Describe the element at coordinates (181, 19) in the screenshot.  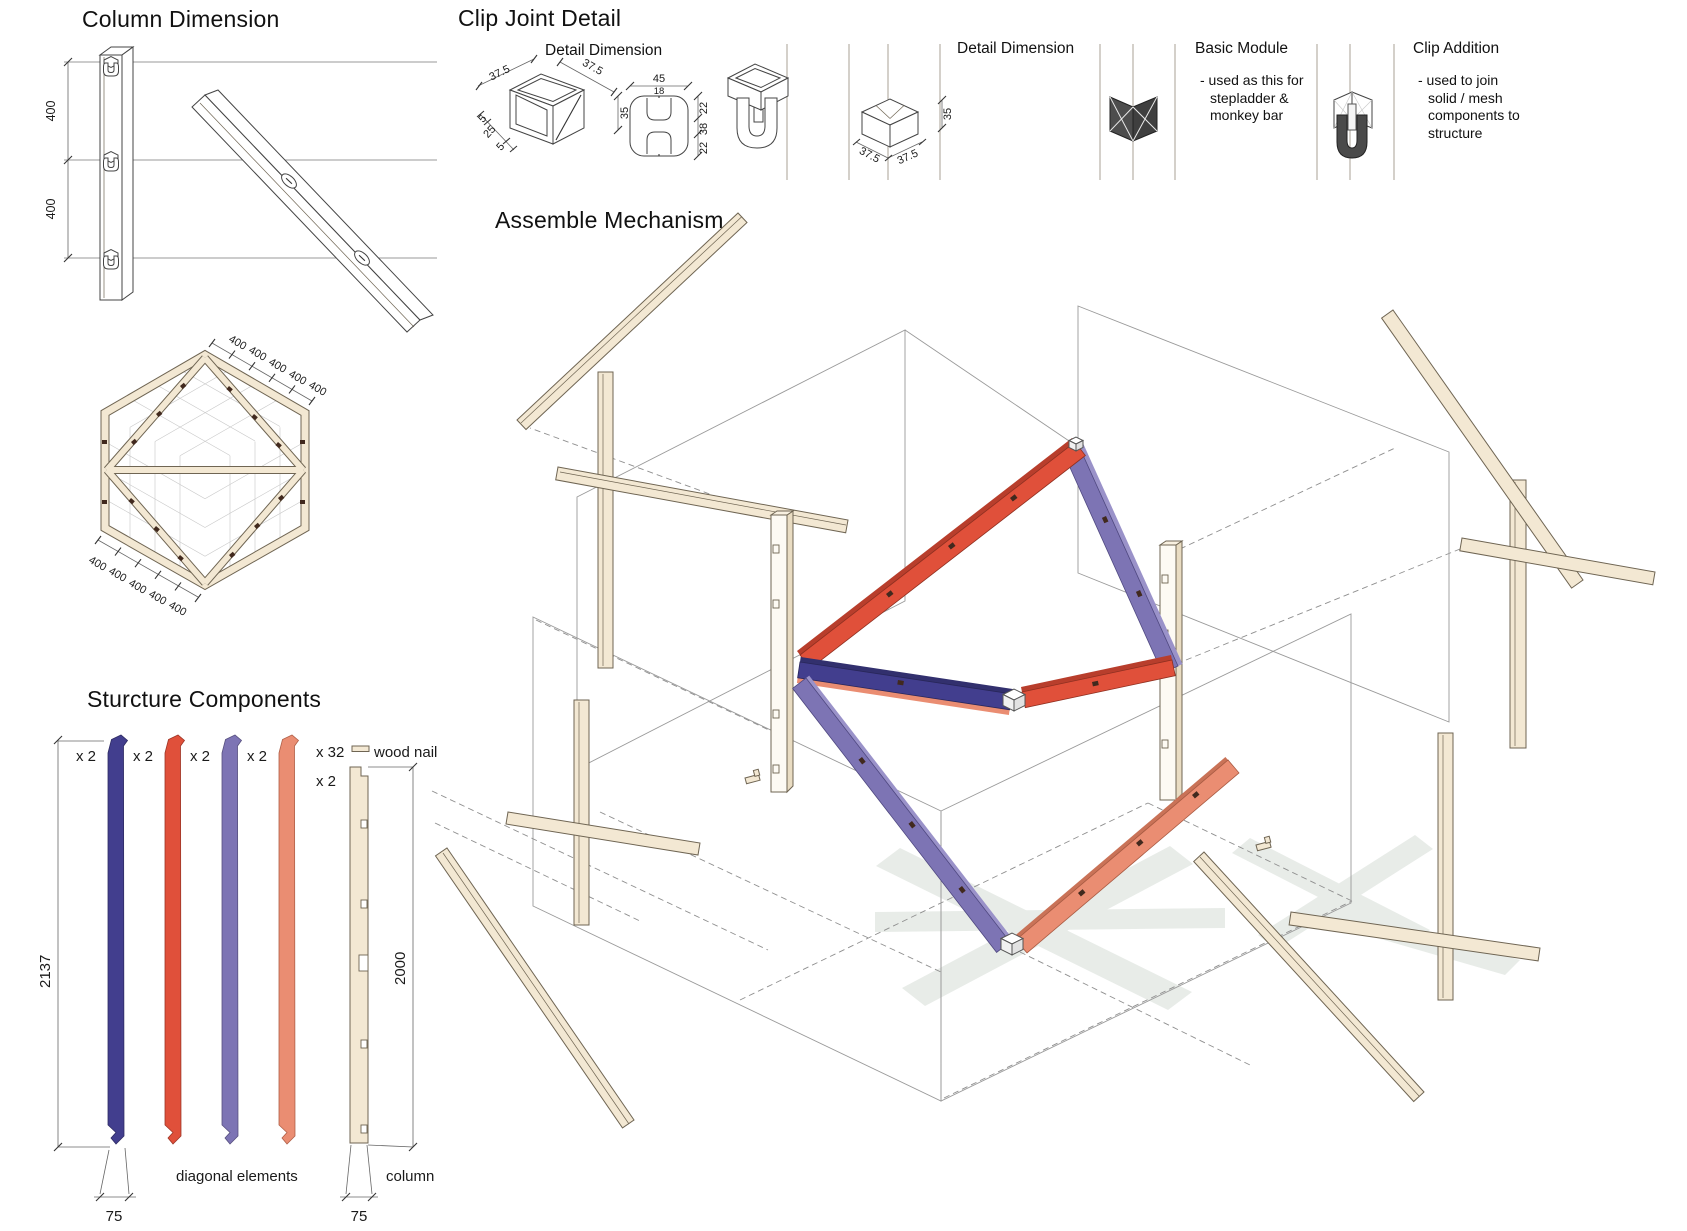
I see `title-column-dimension: Column Dimension` at that location.